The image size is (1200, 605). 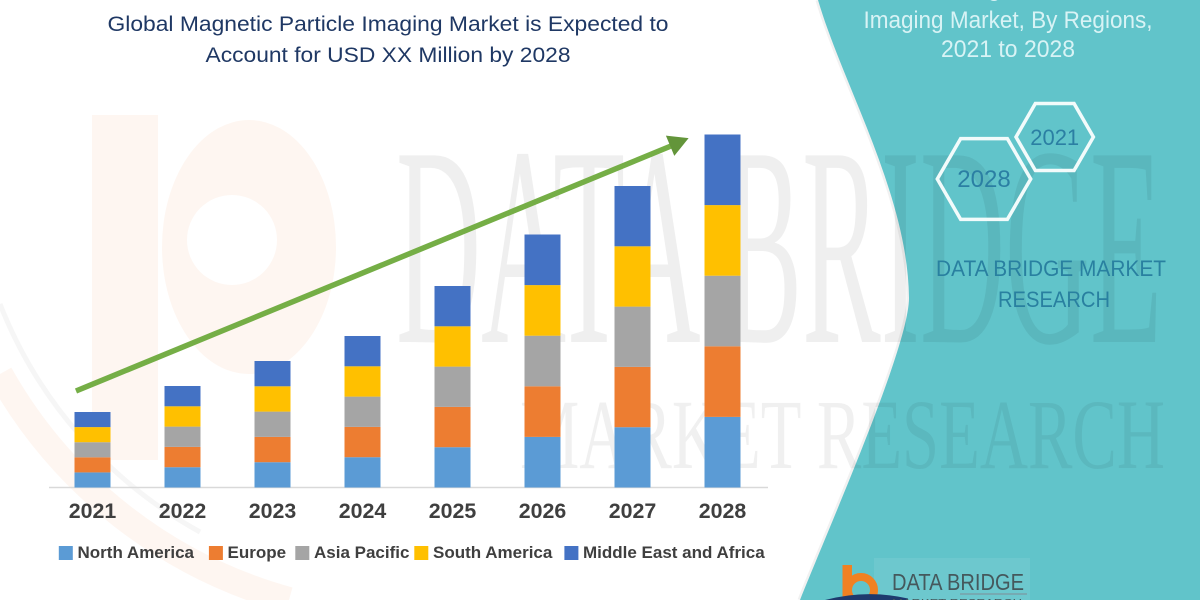 What do you see at coordinates (1008, 20) in the screenshot?
I see `svg-text: Imaging Market, By Regions,` at bounding box center [1008, 20].